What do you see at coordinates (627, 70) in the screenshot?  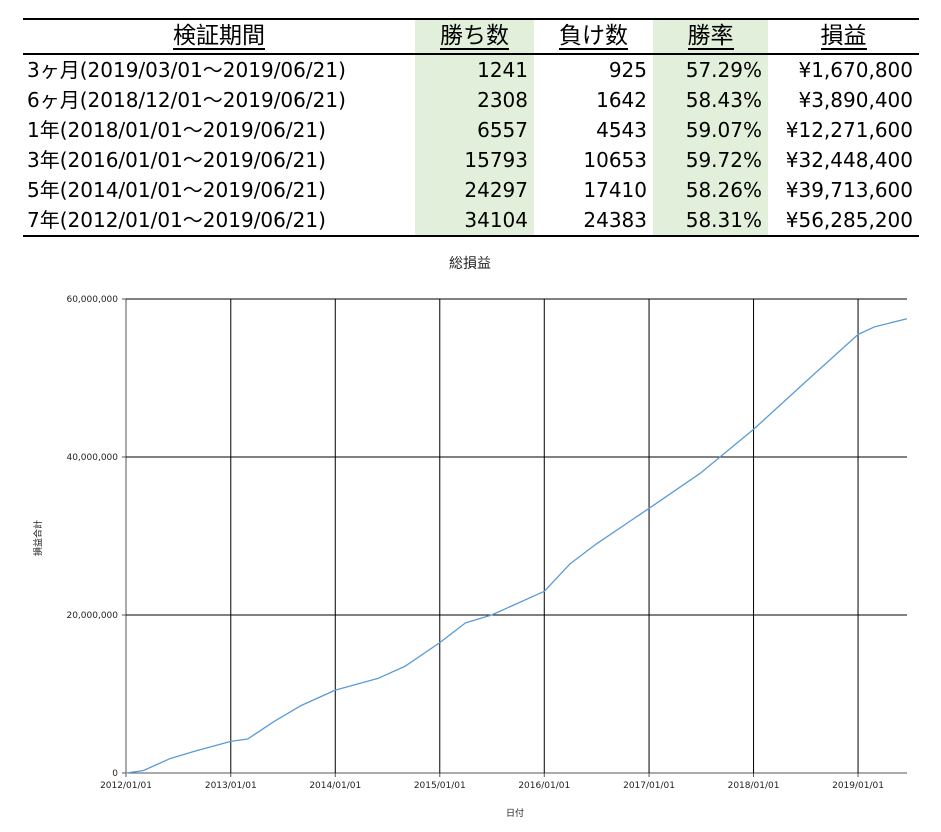 I see `cell-losses: 925` at bounding box center [627, 70].